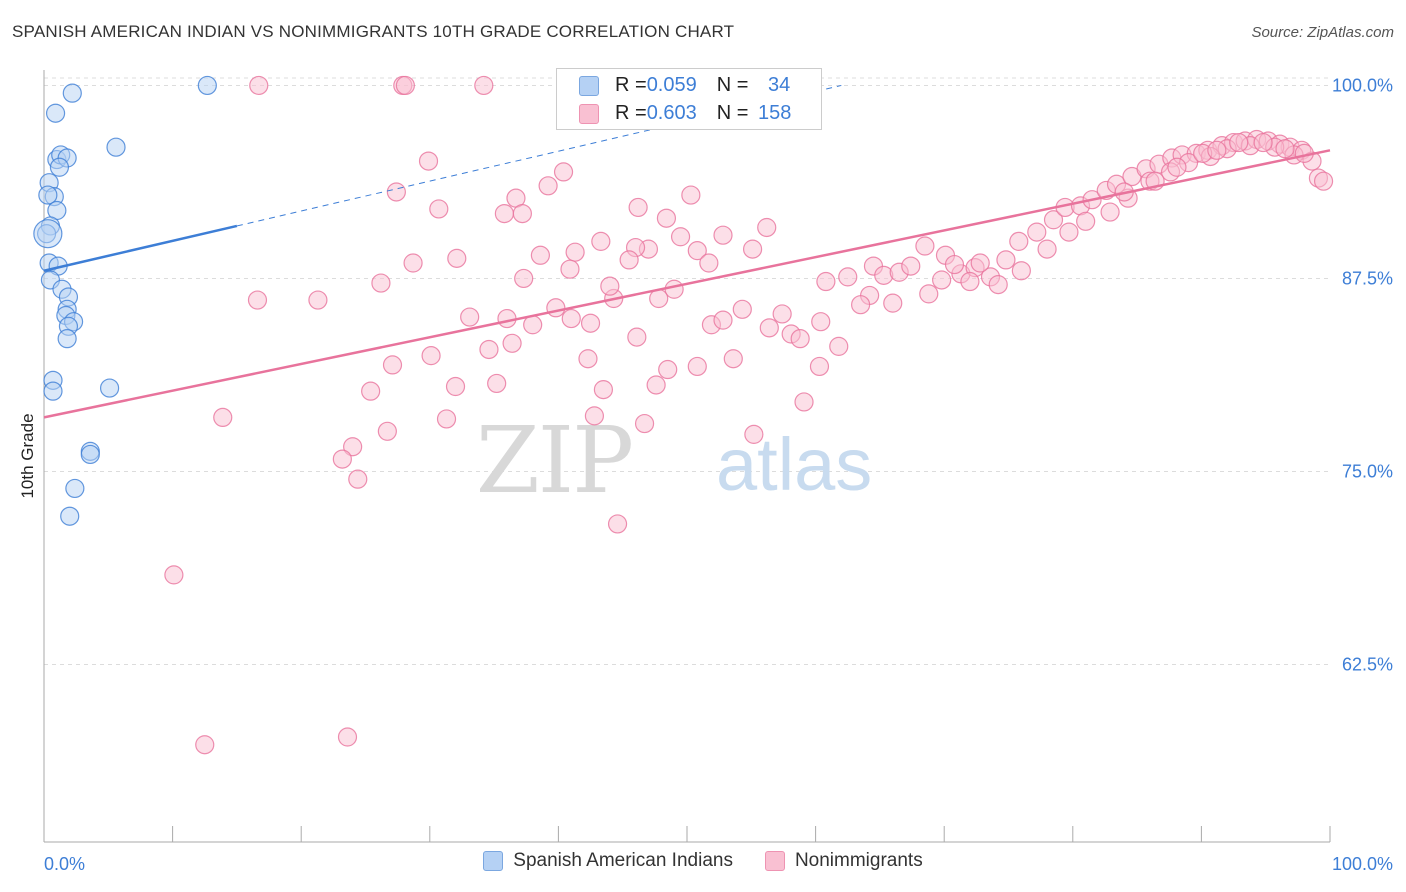 This screenshot has height=892, width=1406. I want to click on y-tick-label: 62.5%, so click(1367, 664).